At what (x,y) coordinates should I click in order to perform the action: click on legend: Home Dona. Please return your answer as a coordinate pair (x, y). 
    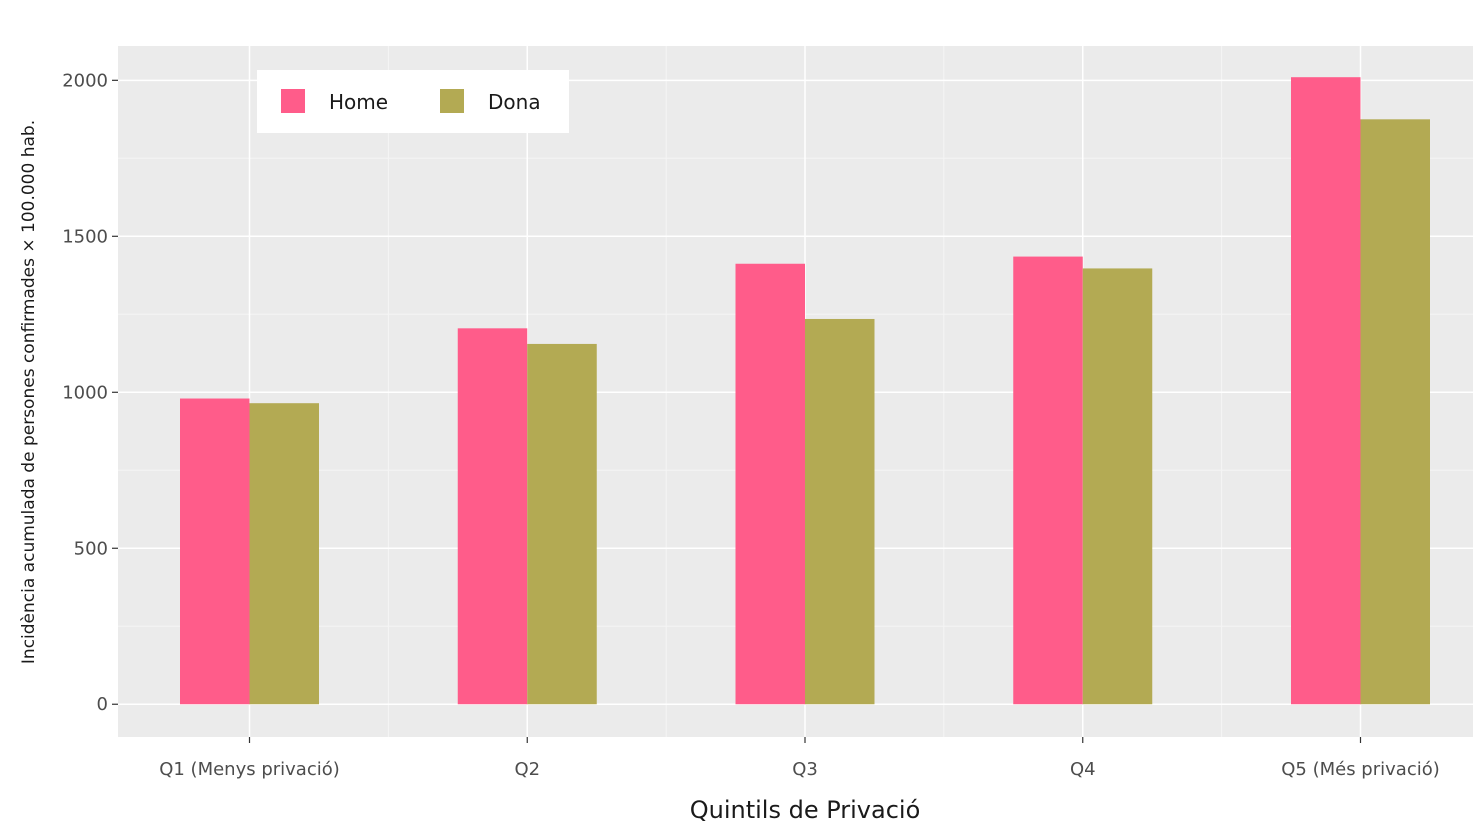
    Looking at the image, I should click on (413, 101).